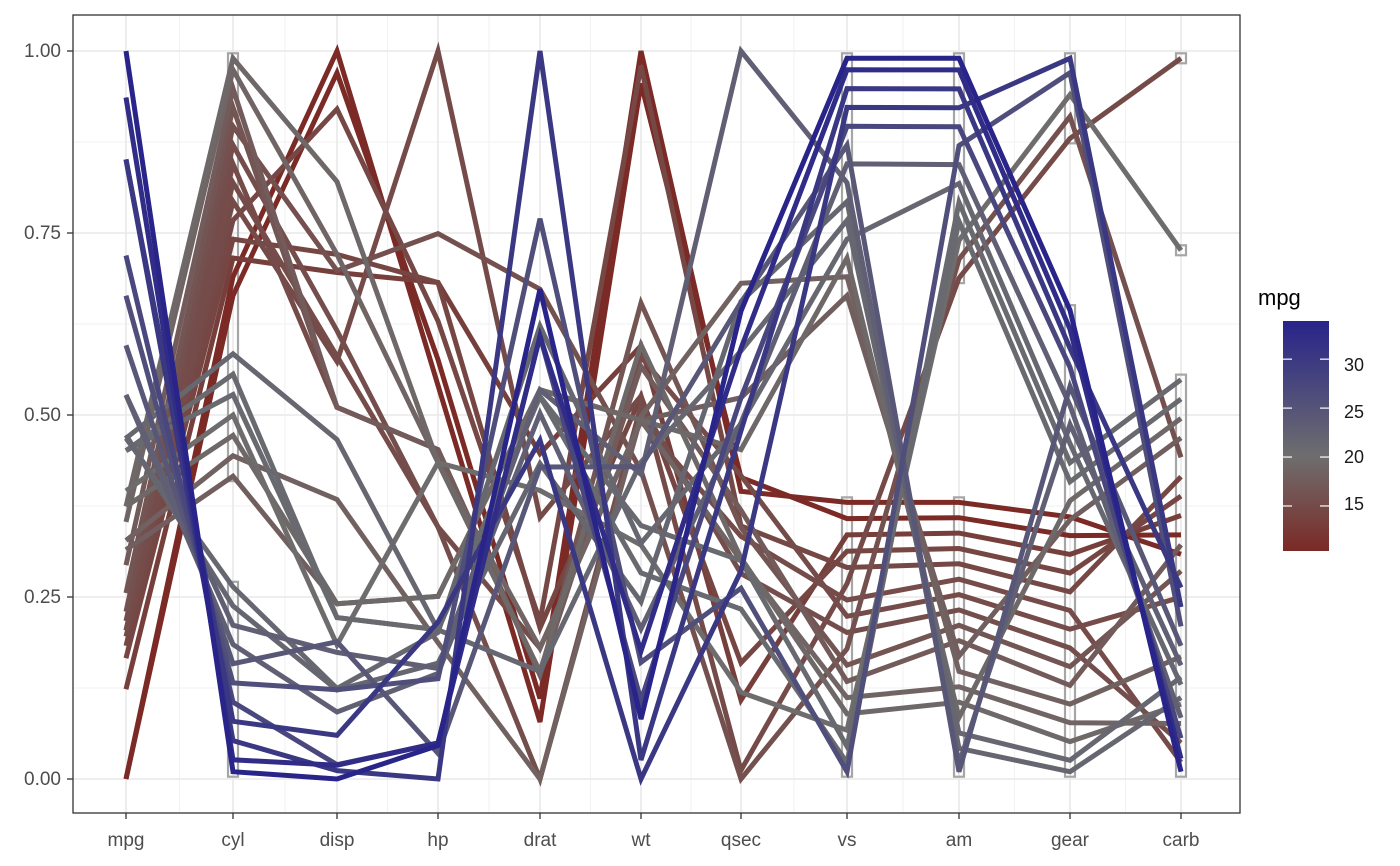 This screenshot has width=1400, height=866. What do you see at coordinates (437, 840) in the screenshot?
I see `x-tick-label-hp: hp` at bounding box center [437, 840].